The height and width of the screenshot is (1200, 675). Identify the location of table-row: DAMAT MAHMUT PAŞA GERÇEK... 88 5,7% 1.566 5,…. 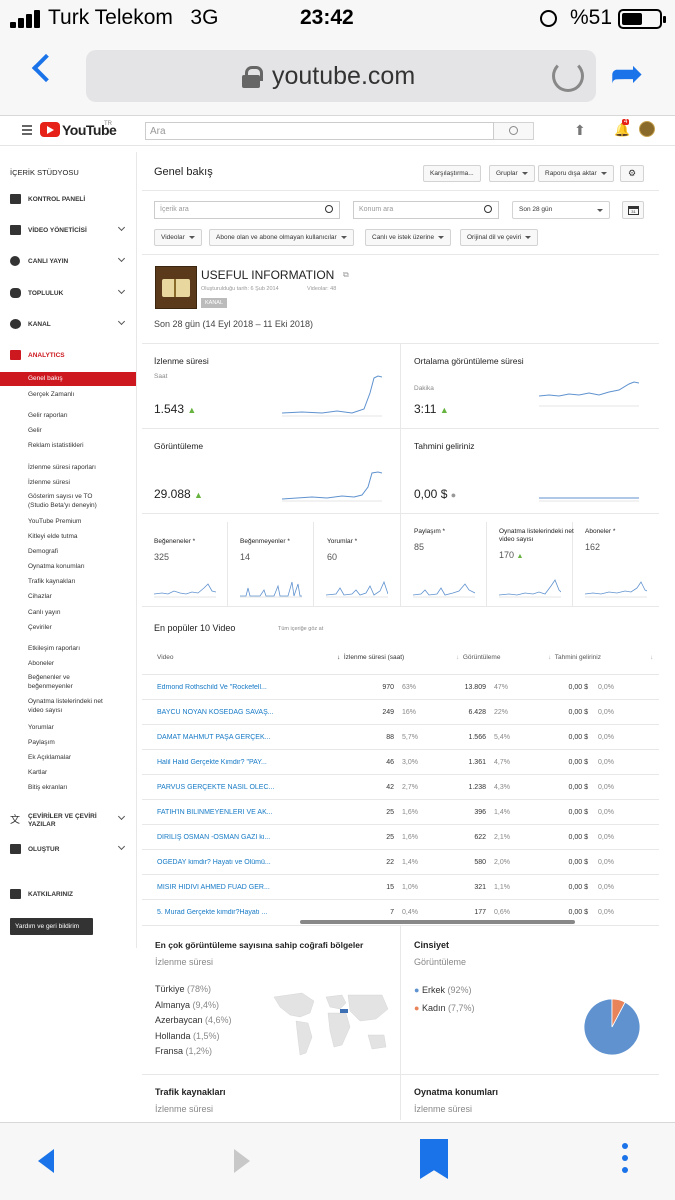
(400, 736).